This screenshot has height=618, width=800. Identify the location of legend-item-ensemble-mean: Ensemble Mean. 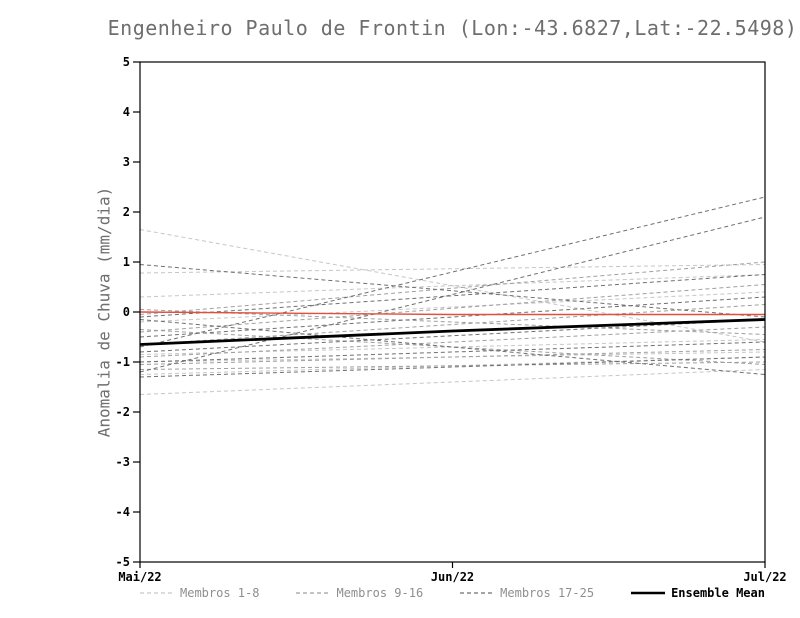
(698, 593).